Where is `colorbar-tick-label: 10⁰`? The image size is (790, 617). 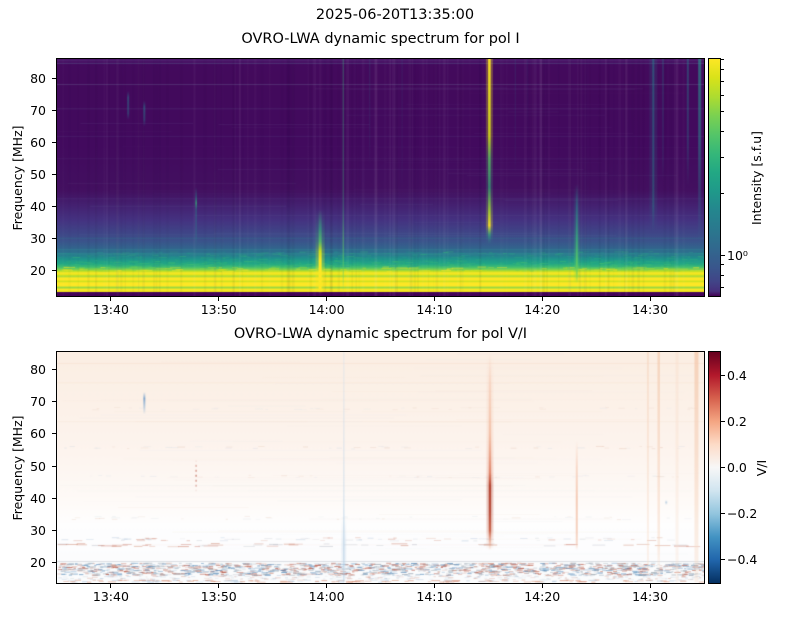
colorbar-tick-label: 10⁰ is located at coordinates (737, 256).